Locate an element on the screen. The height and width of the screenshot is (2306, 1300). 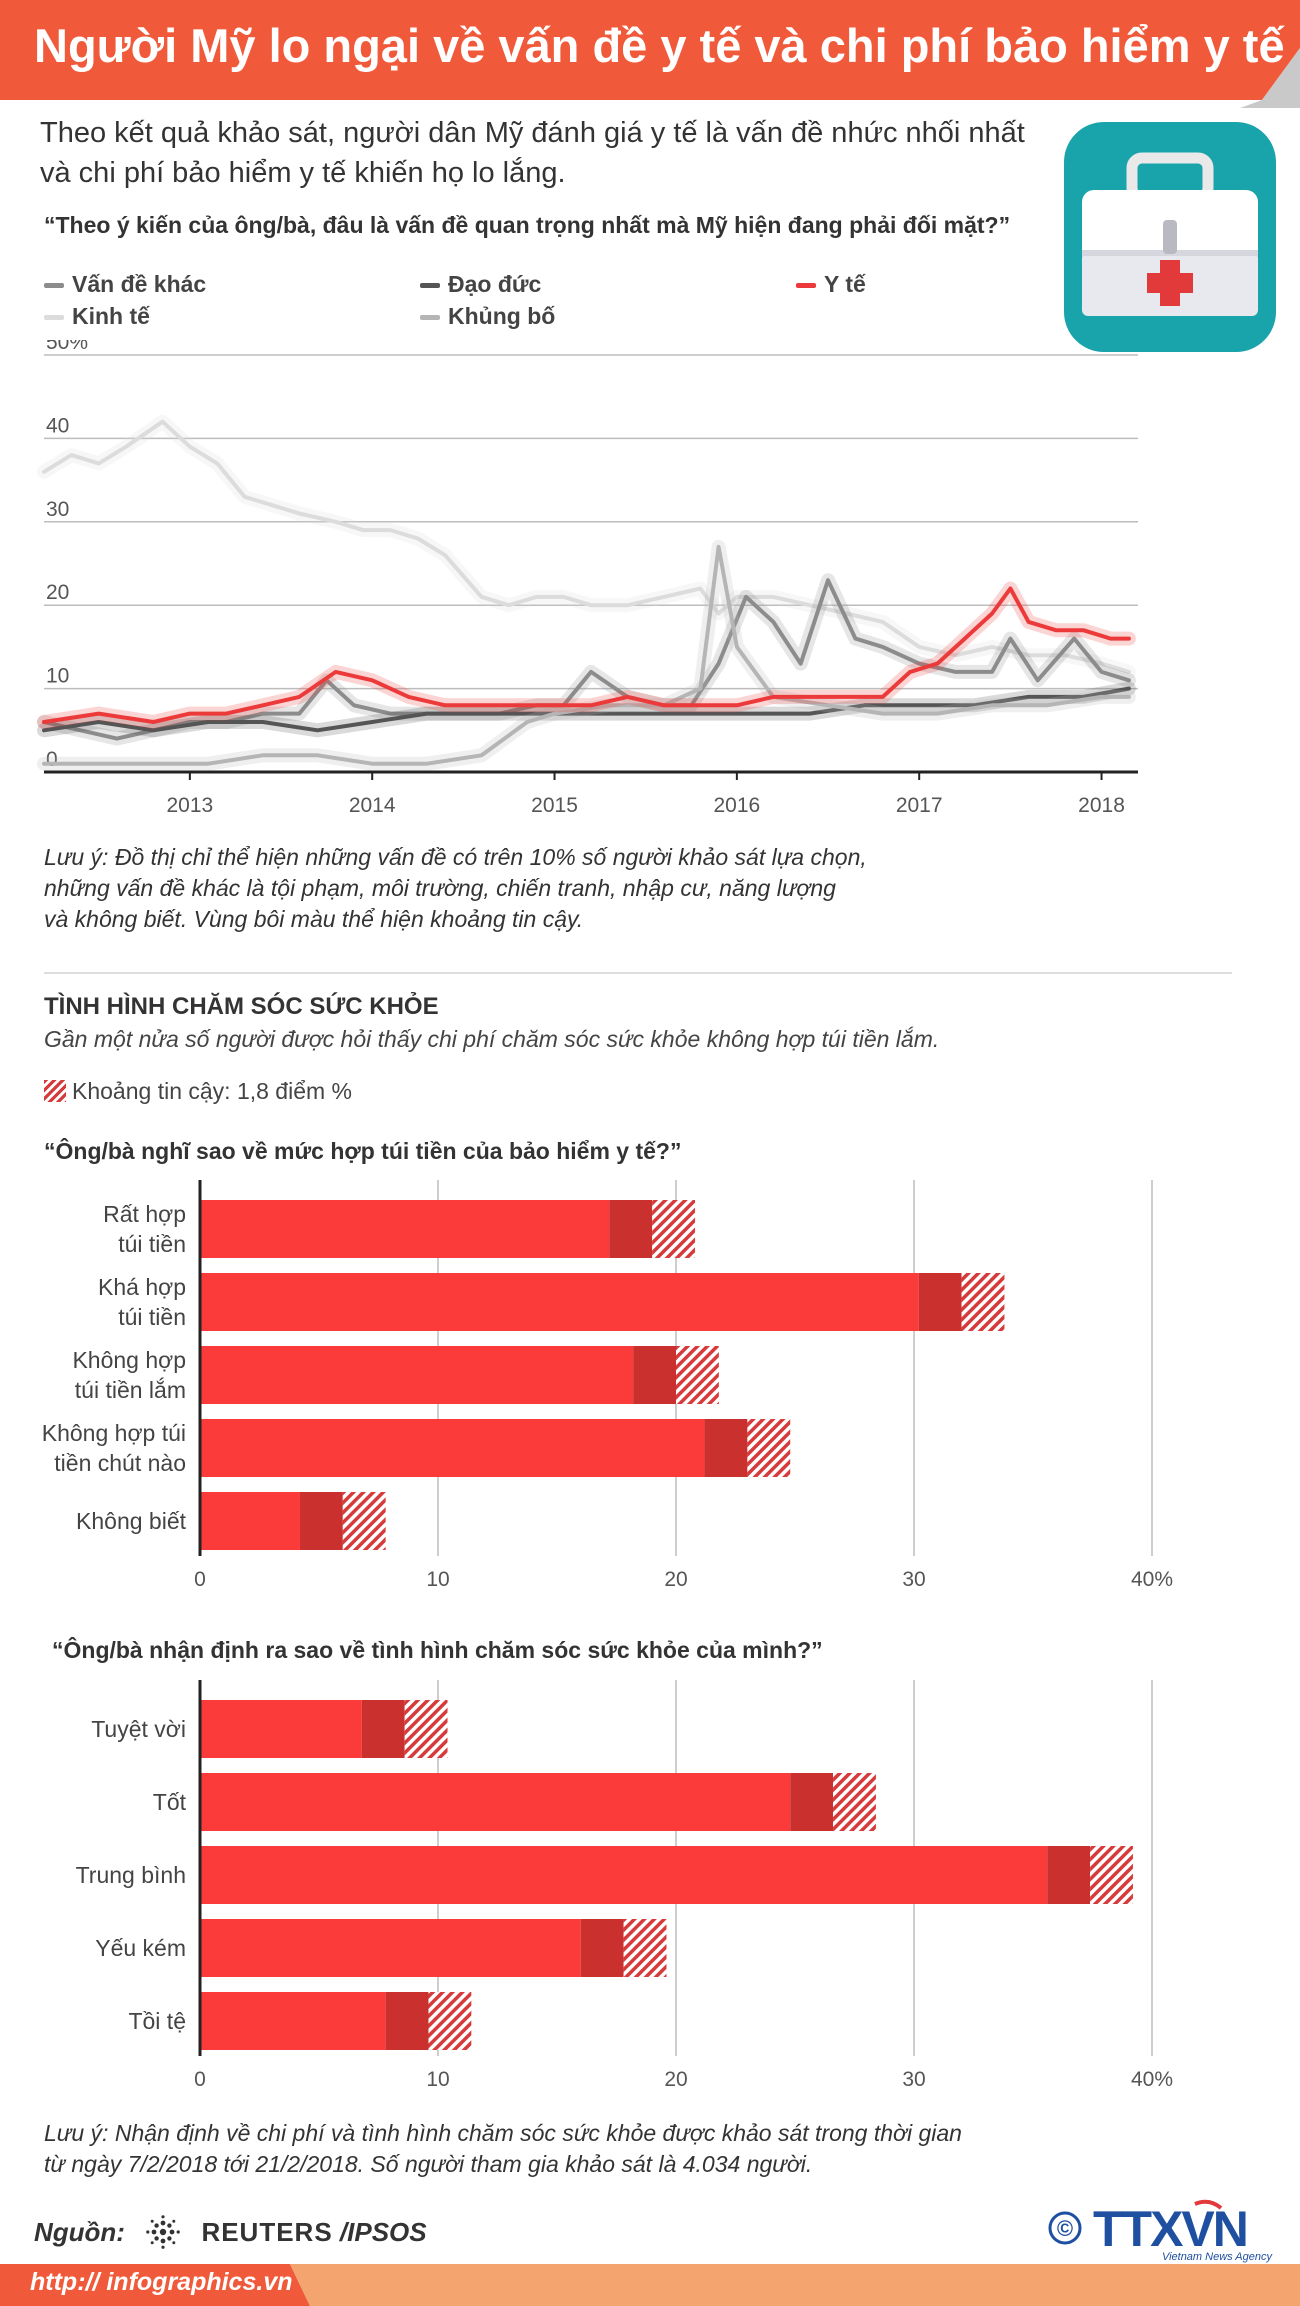
legend-item-kinh-te: Kinh tế is located at coordinates (97, 316).